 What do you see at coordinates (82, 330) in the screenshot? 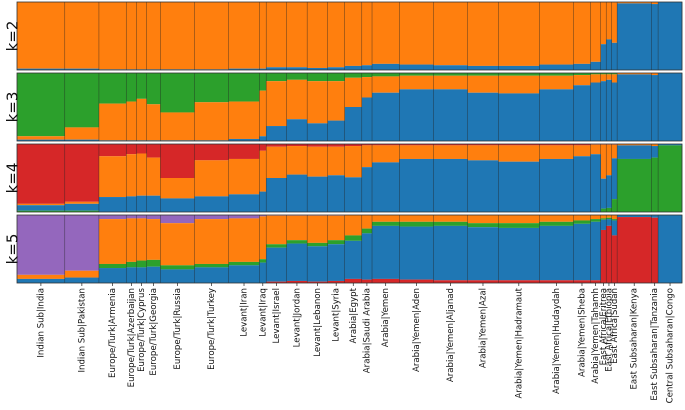
I see `population-label: Indian Sub|Pakistan` at bounding box center [82, 330].